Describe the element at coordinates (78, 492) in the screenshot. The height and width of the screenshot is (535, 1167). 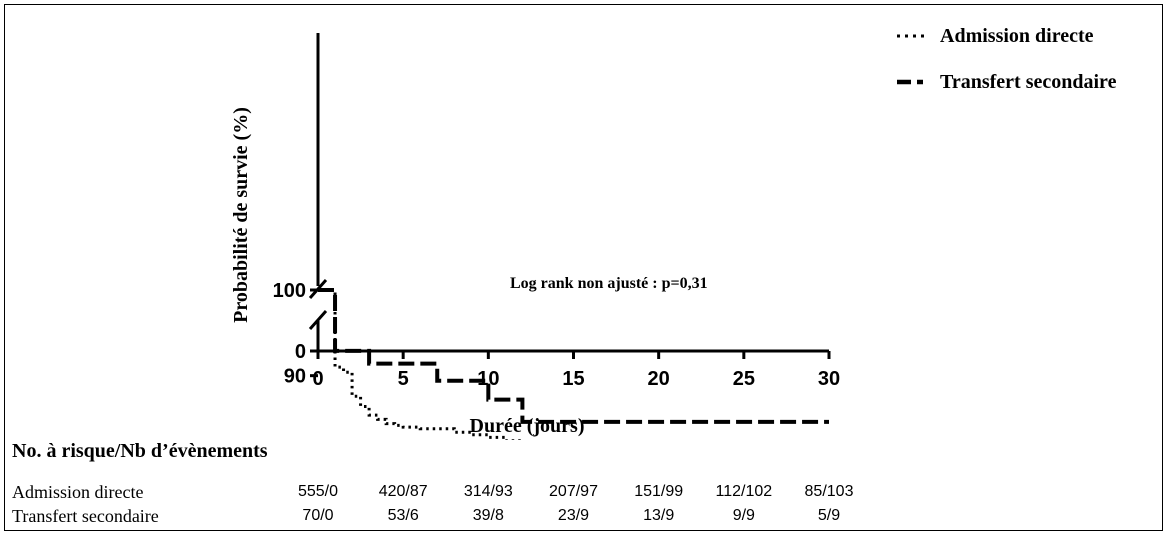
I see `risk-row-label: Admission directe` at that location.